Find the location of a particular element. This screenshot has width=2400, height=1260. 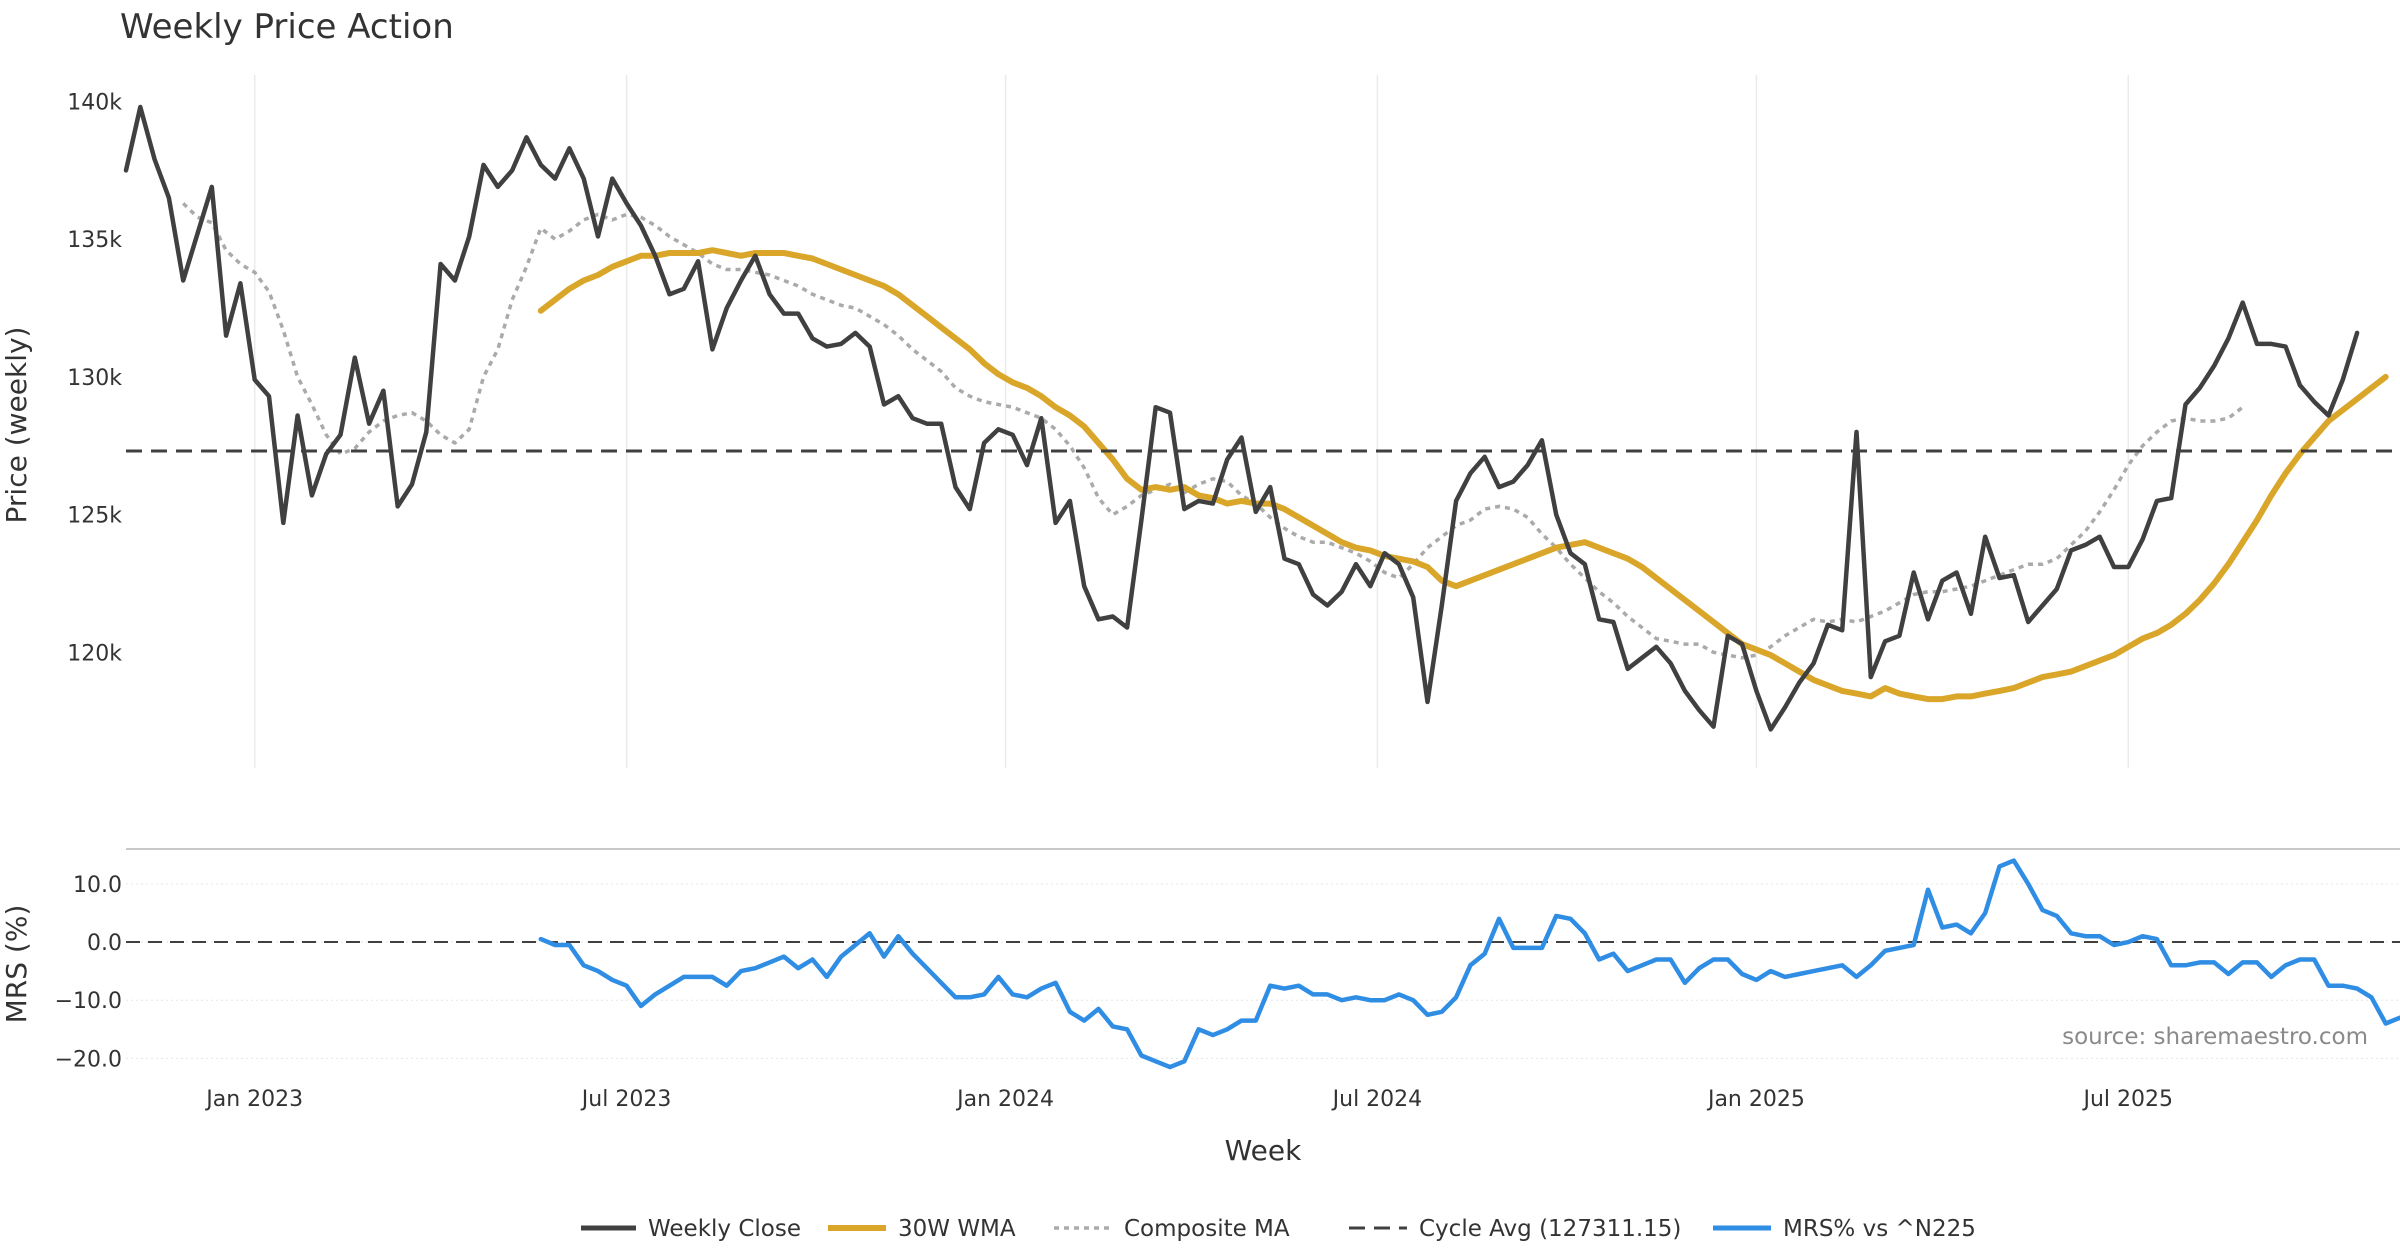

price-y-tick-label: 125k is located at coordinates (94, 516).